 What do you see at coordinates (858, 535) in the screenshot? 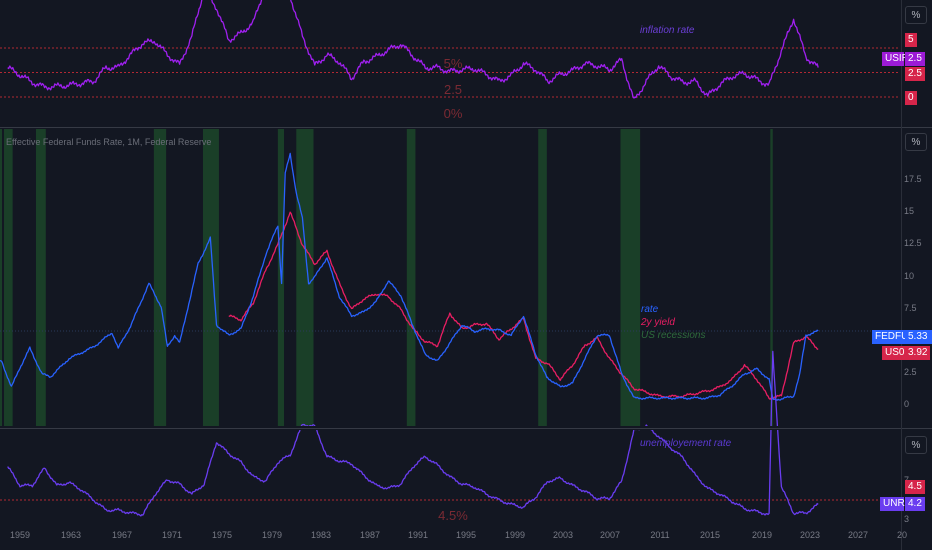
I see `x-tick: 2027` at bounding box center [858, 535].